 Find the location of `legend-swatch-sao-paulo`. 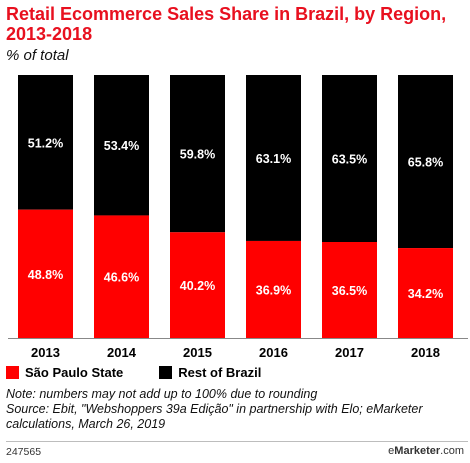

legend-swatch-sao-paulo is located at coordinates (12, 372).